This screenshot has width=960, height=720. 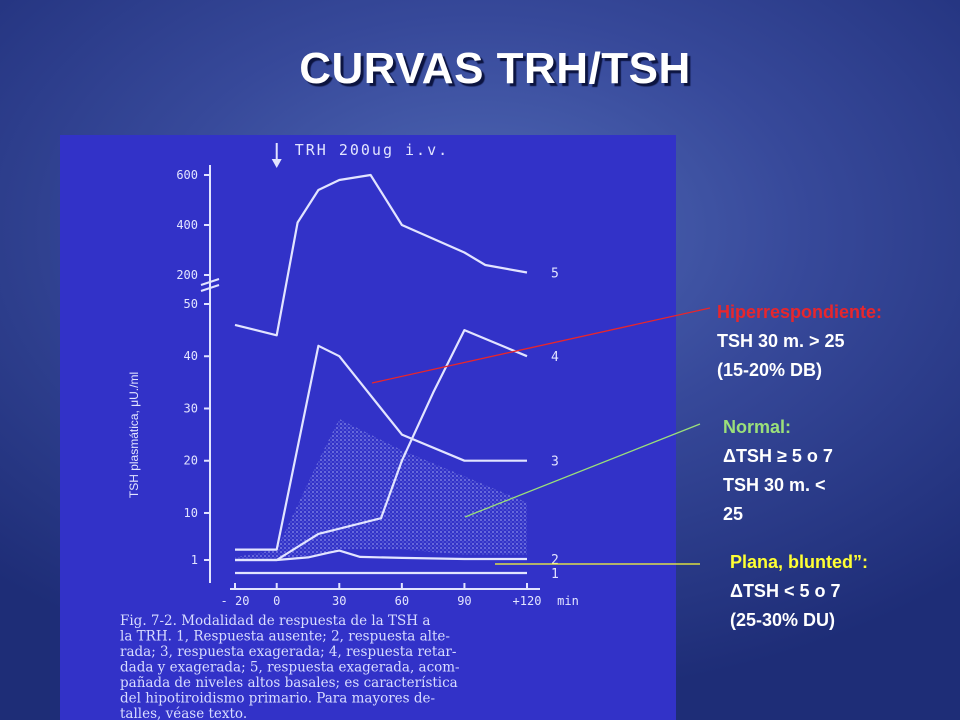 What do you see at coordinates (799, 562) in the screenshot?
I see `callout-plana-head: Plana, blunted”:` at bounding box center [799, 562].